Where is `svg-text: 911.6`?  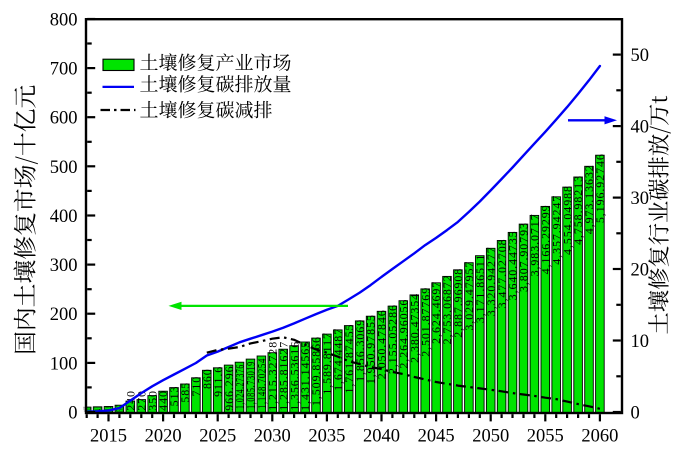
svg-text: 911.6 is located at coordinates (218, 381).